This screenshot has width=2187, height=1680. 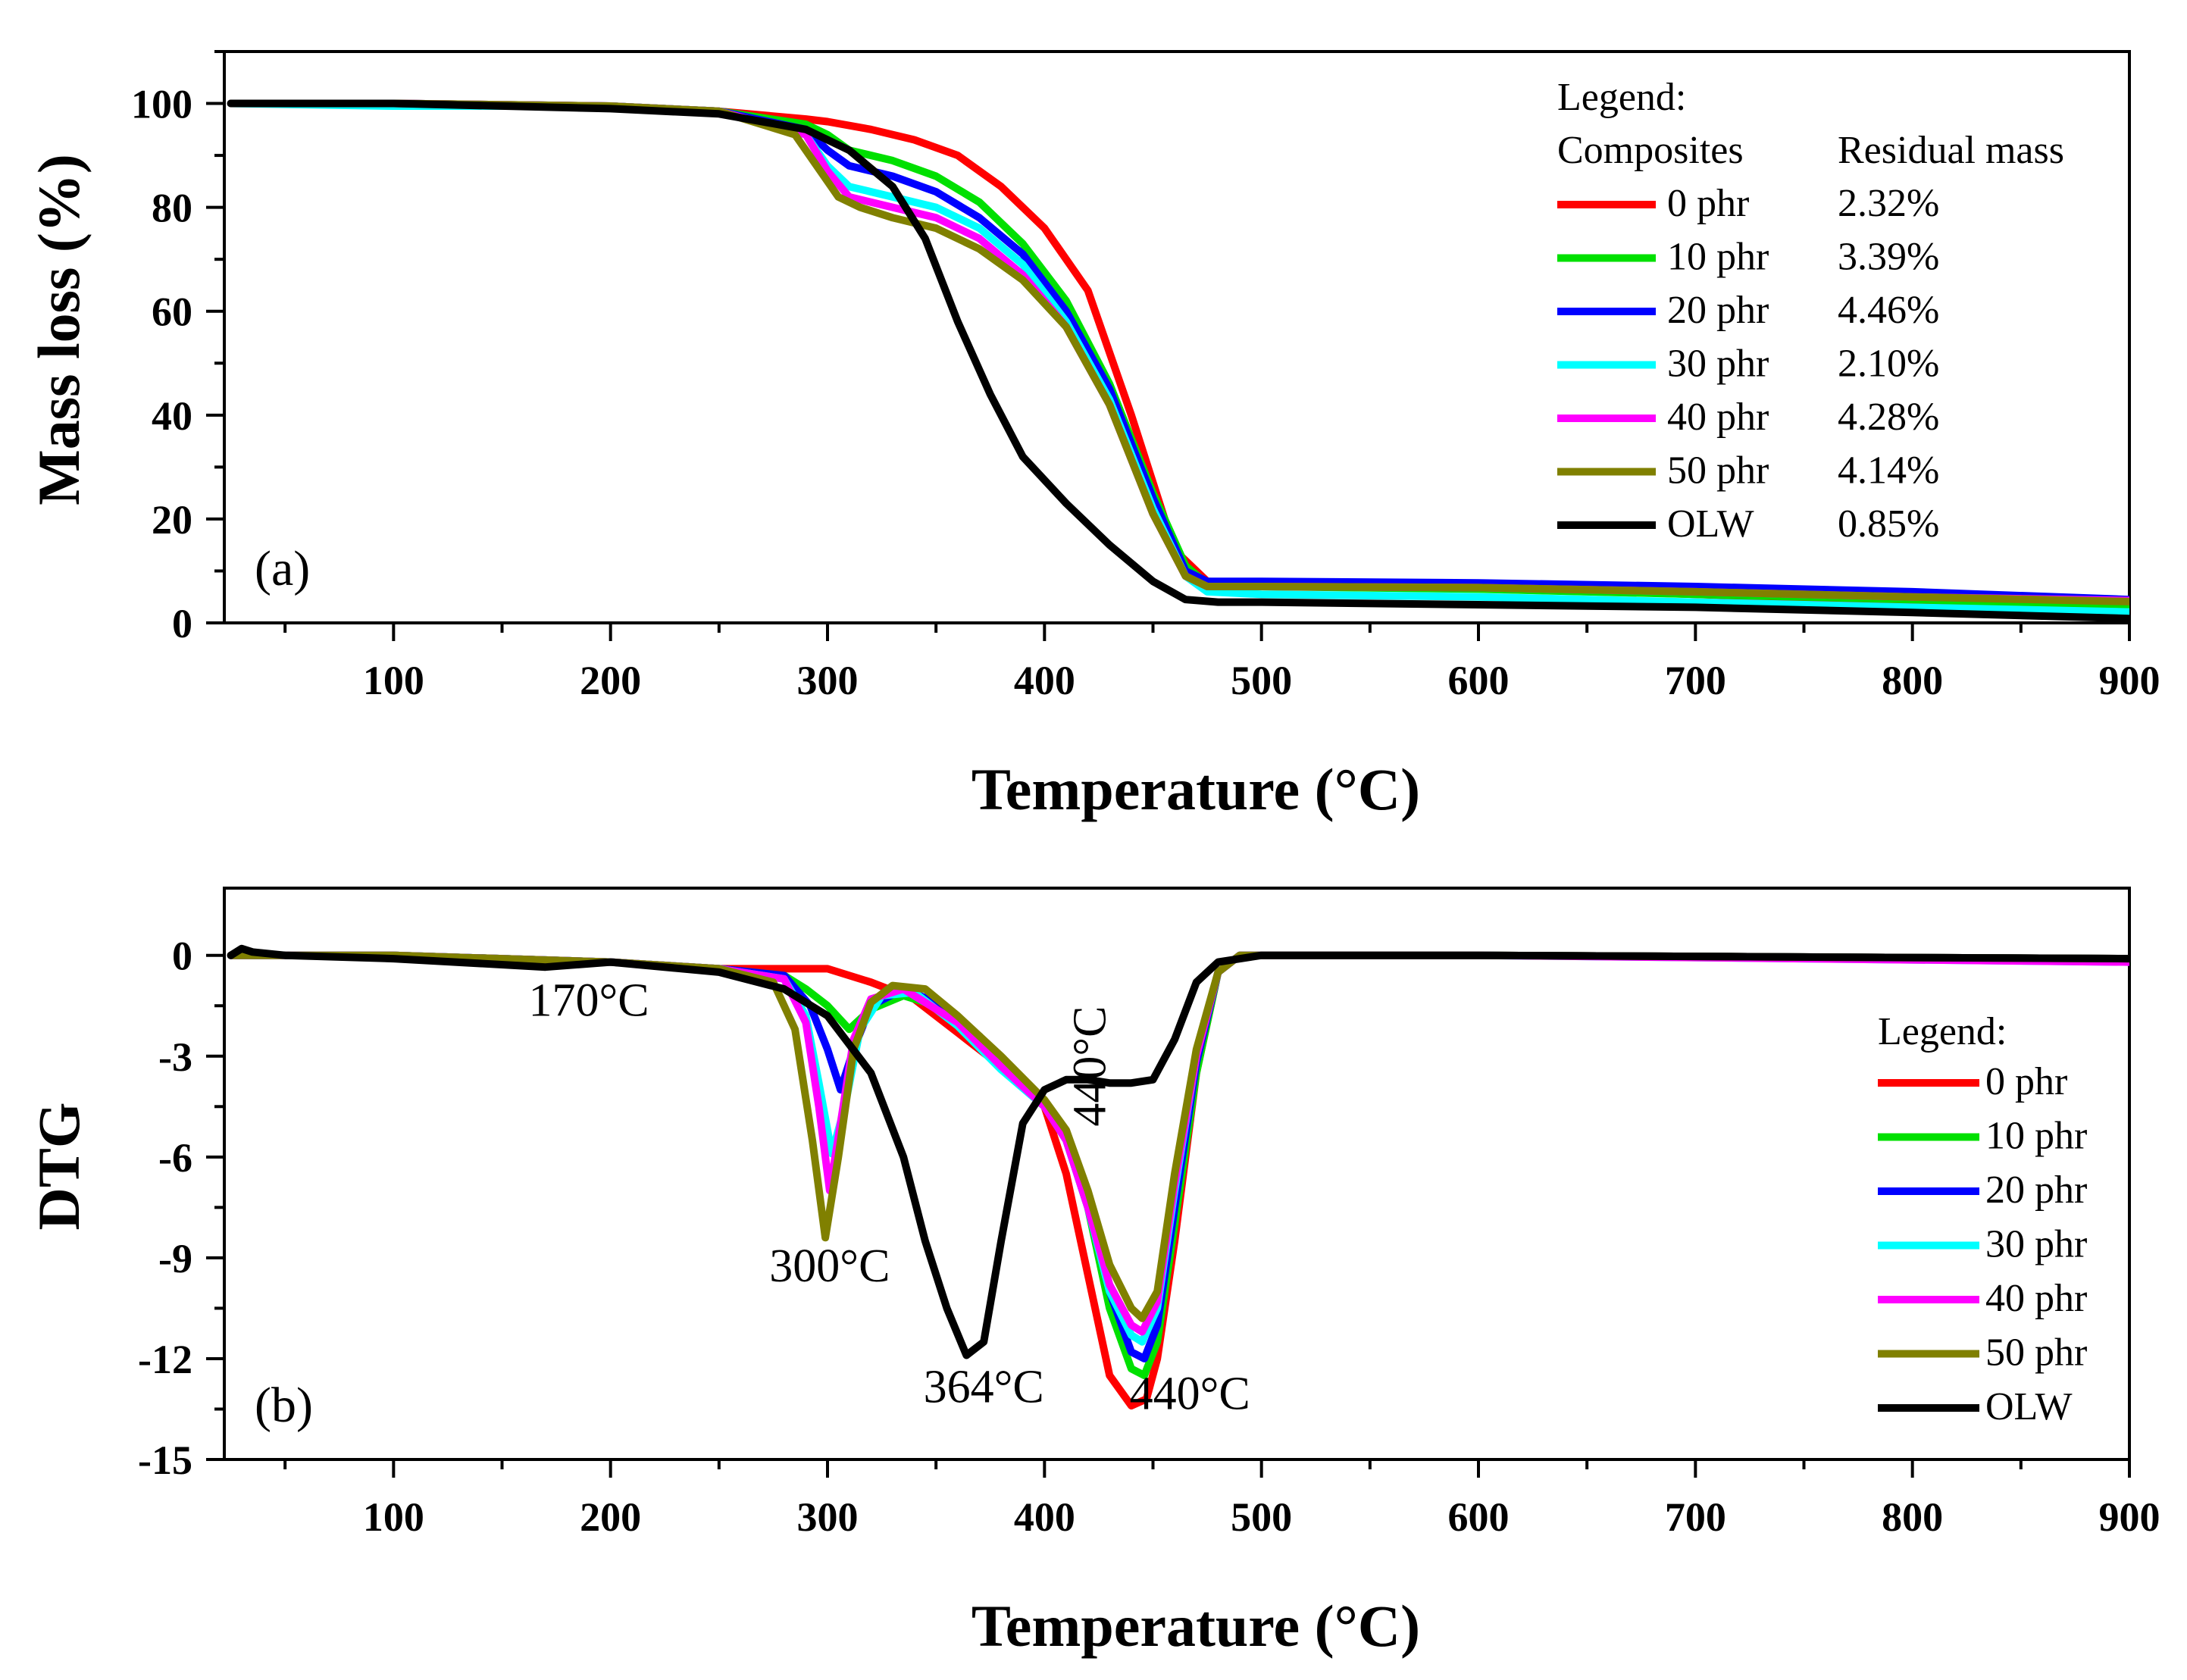 What do you see at coordinates (165, 1460) in the screenshot?
I see `y-tick-label: -15` at bounding box center [165, 1460].